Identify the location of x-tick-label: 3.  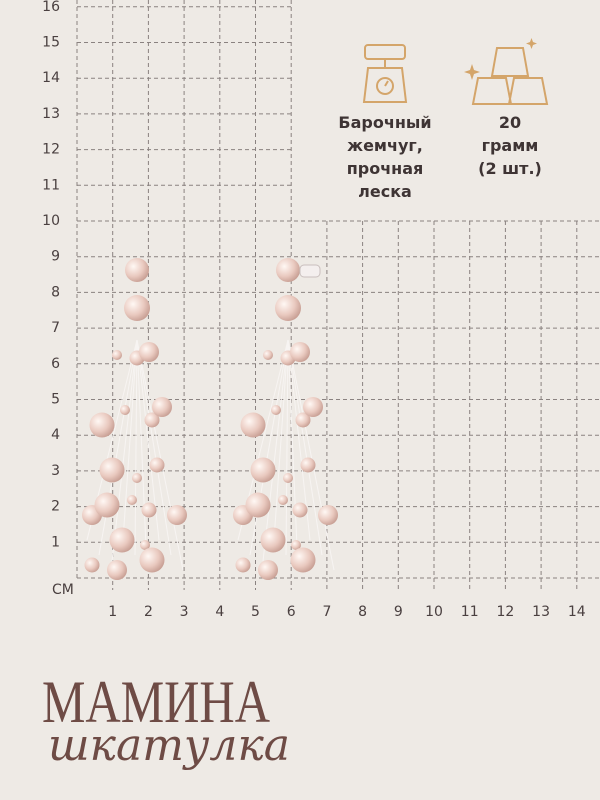
(184, 612).